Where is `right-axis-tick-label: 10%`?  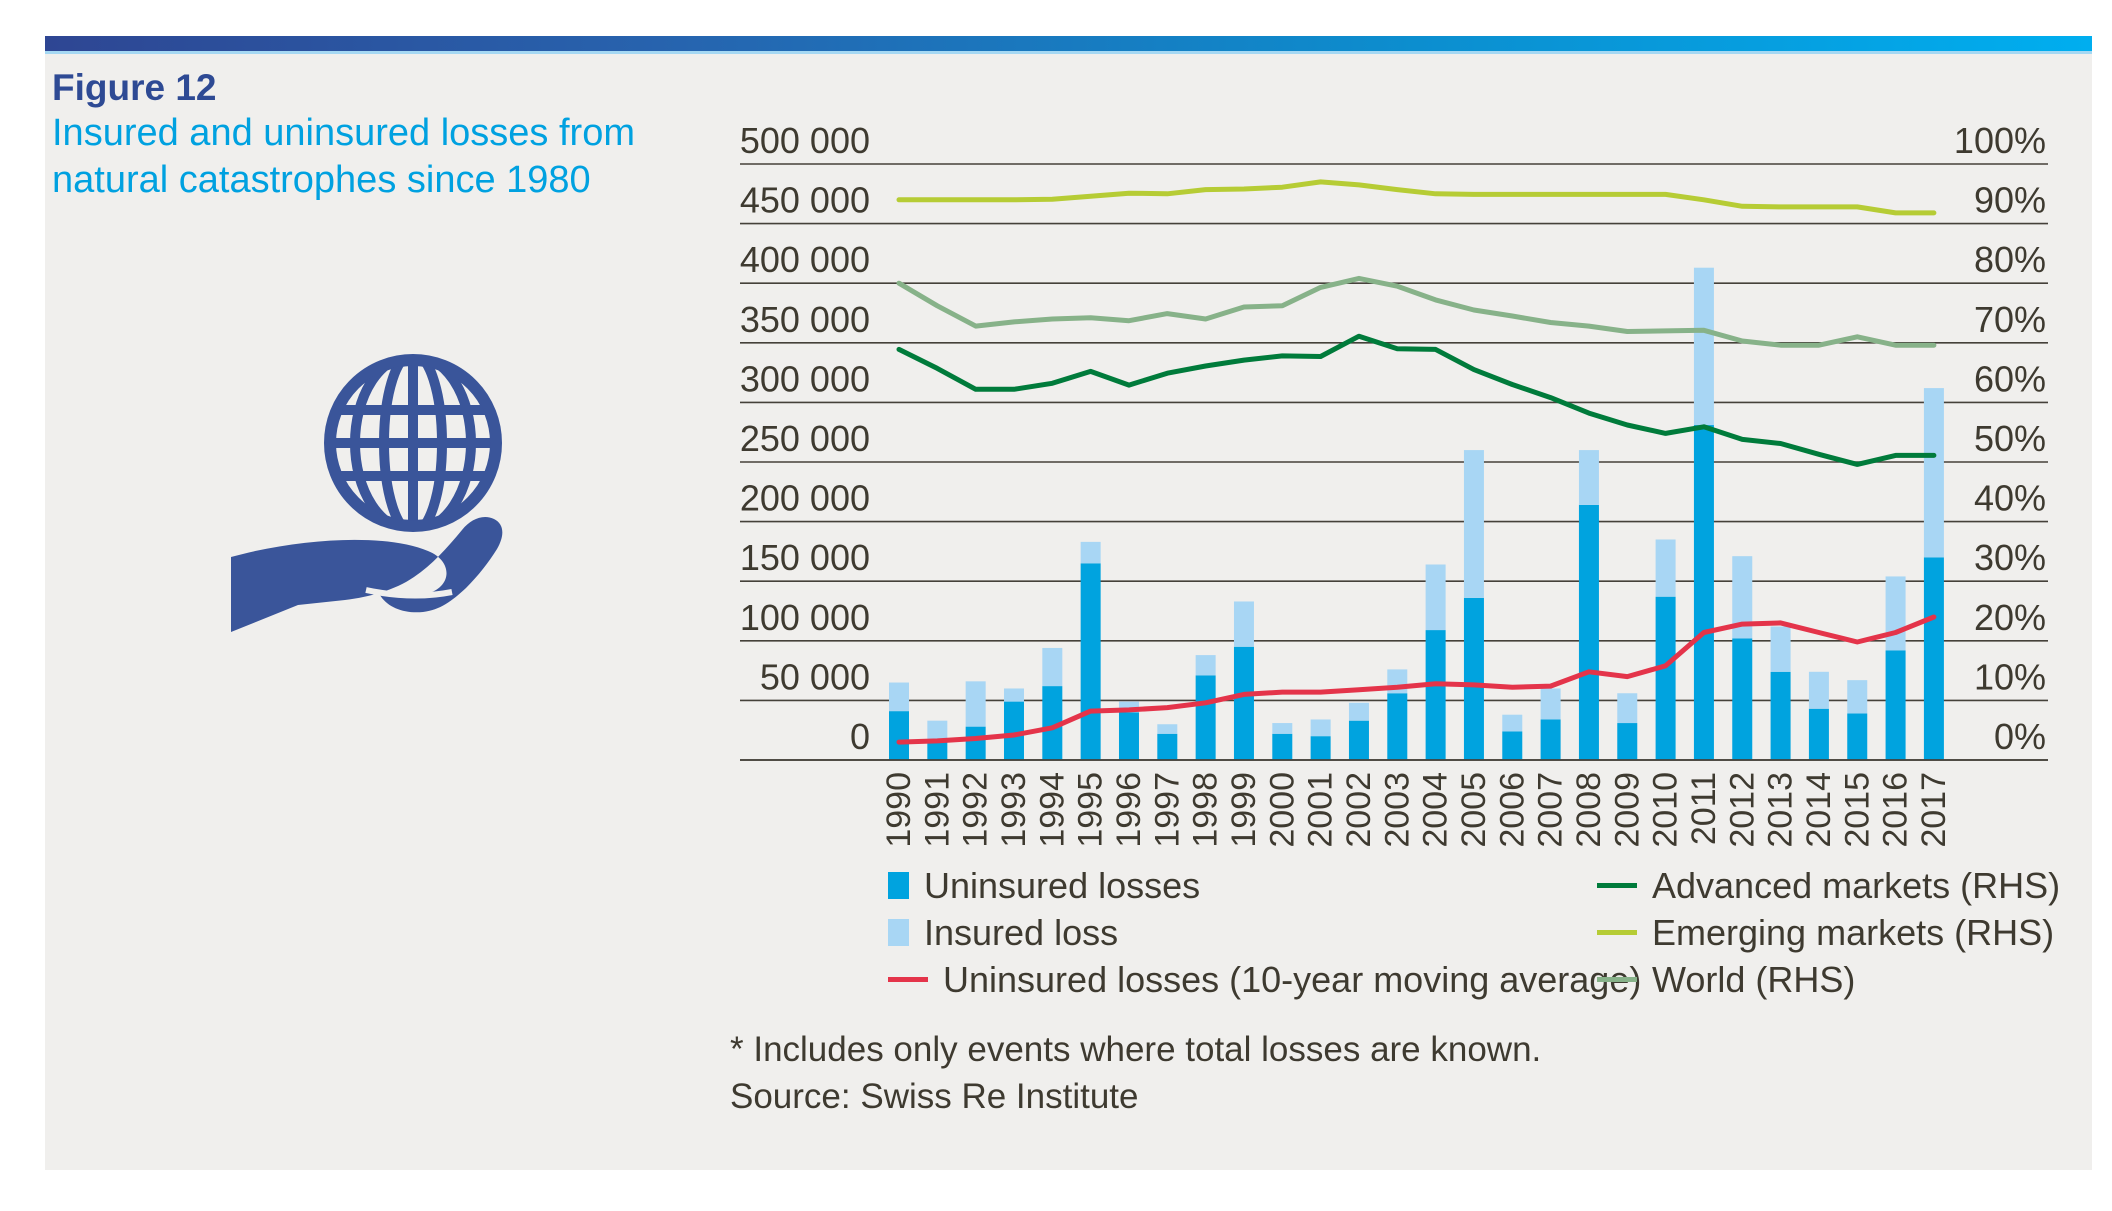
right-axis-tick-label: 10% is located at coordinates (2010, 676).